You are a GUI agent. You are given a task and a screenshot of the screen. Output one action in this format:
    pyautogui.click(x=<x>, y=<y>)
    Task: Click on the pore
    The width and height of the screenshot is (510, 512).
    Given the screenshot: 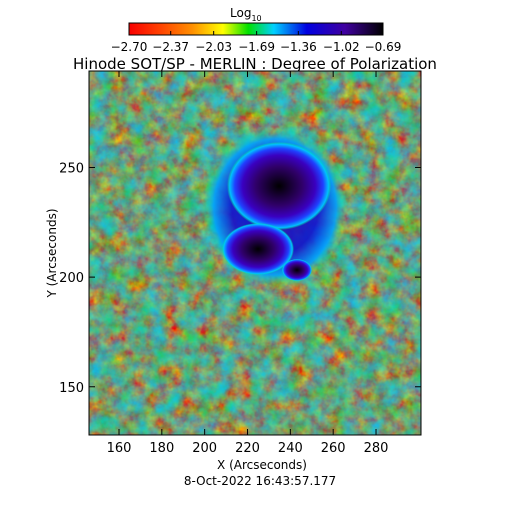 What is the action you would take?
    pyautogui.click(x=297, y=270)
    